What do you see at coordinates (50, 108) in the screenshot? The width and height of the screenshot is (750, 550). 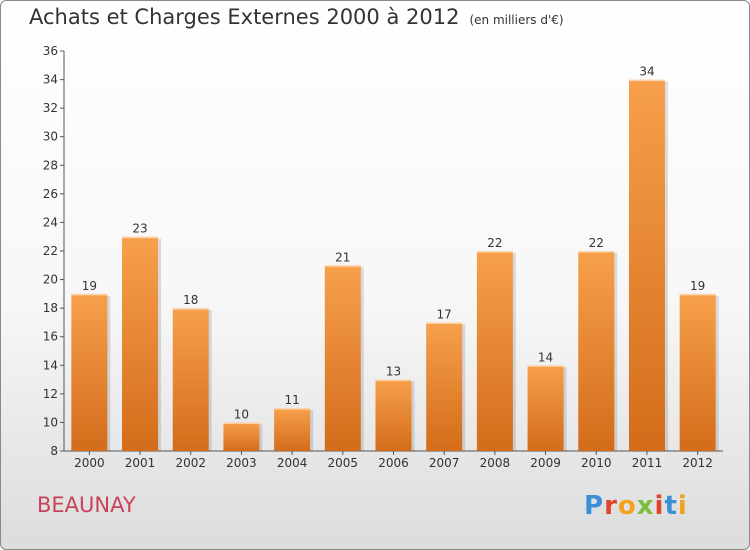 I see `y-tick-label: 32` at bounding box center [50, 108].